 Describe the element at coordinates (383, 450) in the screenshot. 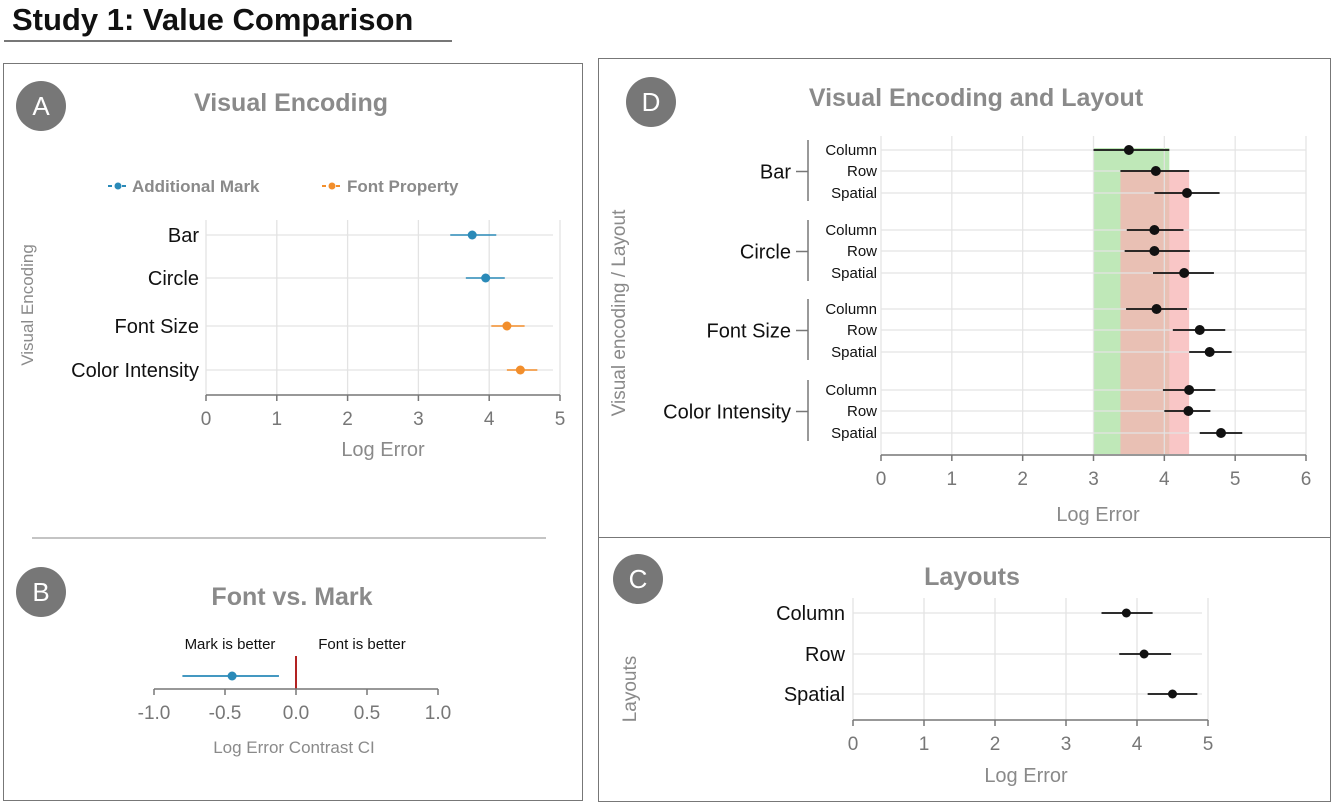

I see `chart-a-xlabel: Log Error` at that location.